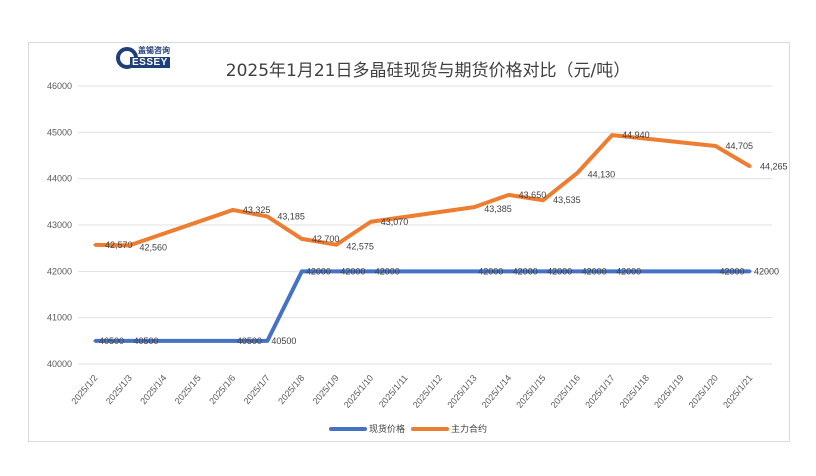 Image resolution: width=816 pixels, height=476 pixels. I want to click on legend-item-spot: 现货价格, so click(366, 428).